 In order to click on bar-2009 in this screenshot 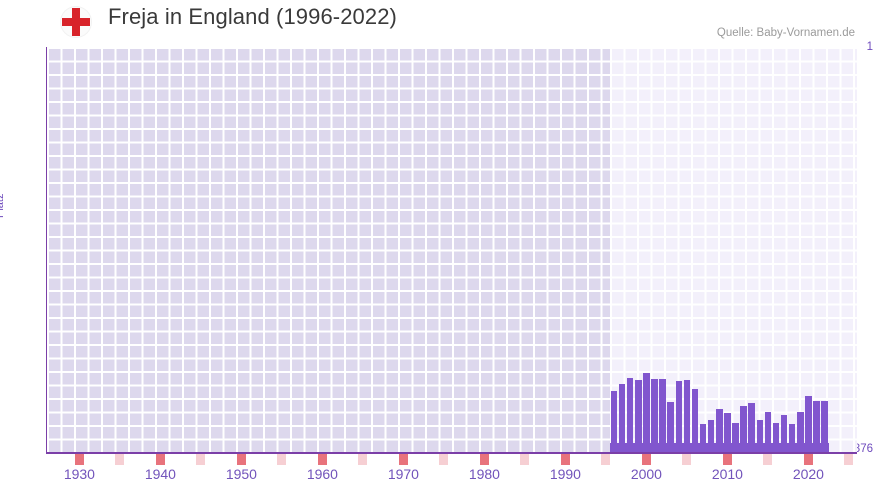, I will do `click(719, 430)`.